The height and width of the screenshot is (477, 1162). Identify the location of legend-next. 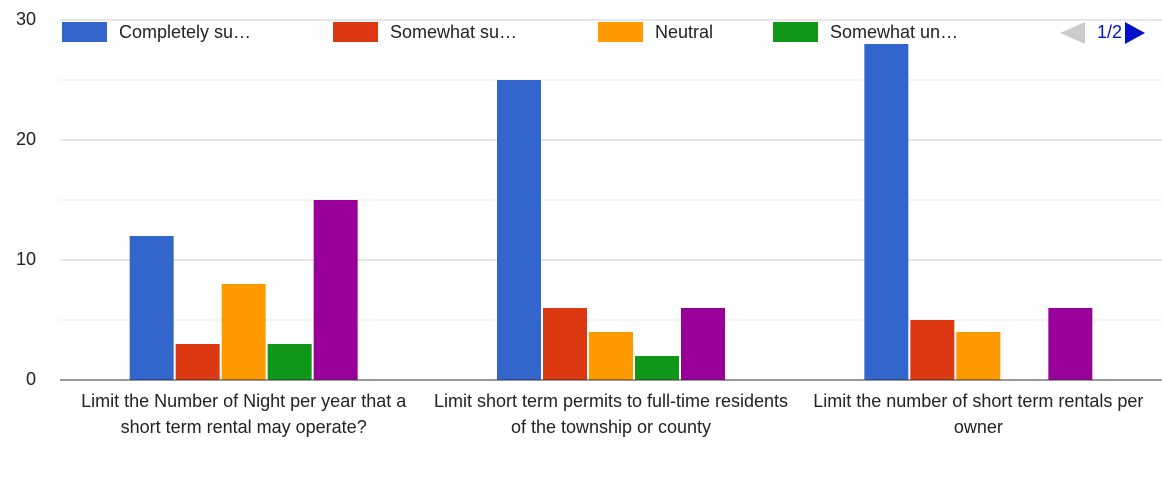
(1135, 33).